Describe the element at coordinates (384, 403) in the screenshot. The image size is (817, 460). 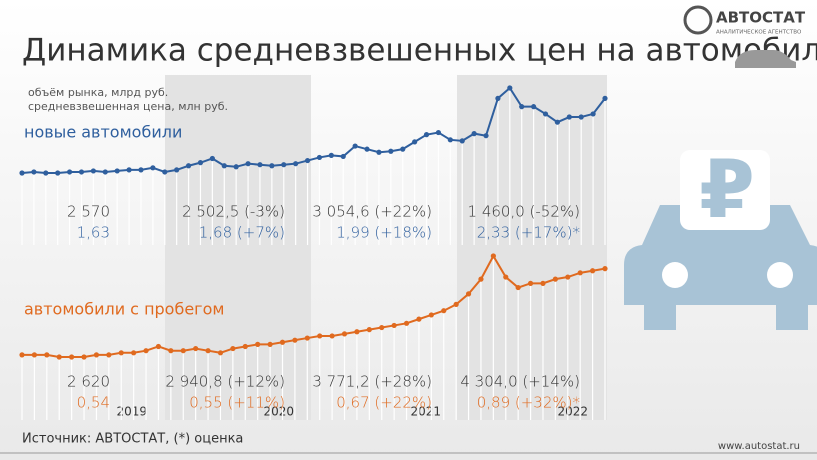
I see `price-label: 0,67 (+22%)` at that location.